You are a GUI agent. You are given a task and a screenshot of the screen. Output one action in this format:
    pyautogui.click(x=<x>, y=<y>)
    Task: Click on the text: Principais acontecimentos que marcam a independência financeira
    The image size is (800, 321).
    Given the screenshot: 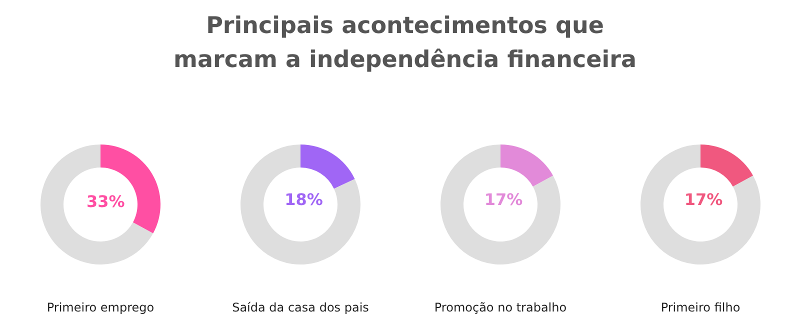 What is the action you would take?
    pyautogui.click(x=405, y=43)
    